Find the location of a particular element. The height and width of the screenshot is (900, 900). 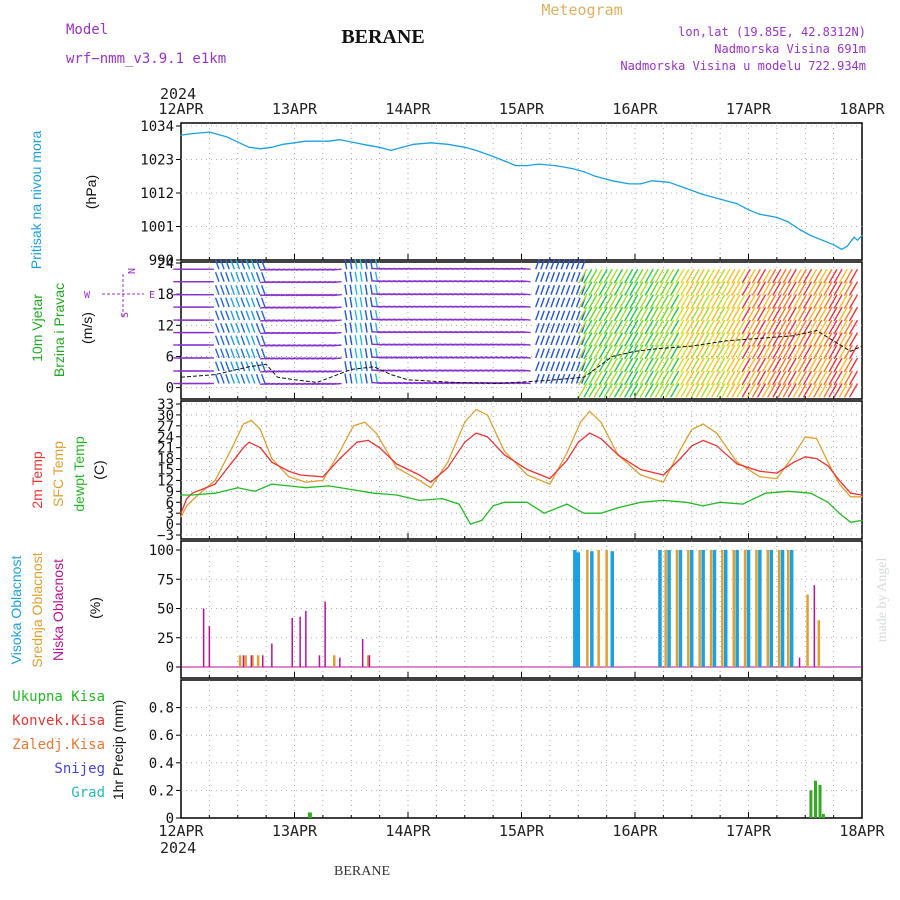

wind-speed-line is located at coordinates (521, 357).